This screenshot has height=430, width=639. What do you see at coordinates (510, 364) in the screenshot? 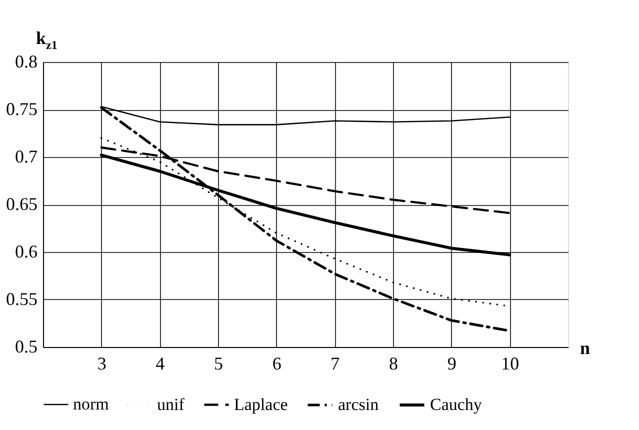
I see `x-tick-label: 10` at bounding box center [510, 364].